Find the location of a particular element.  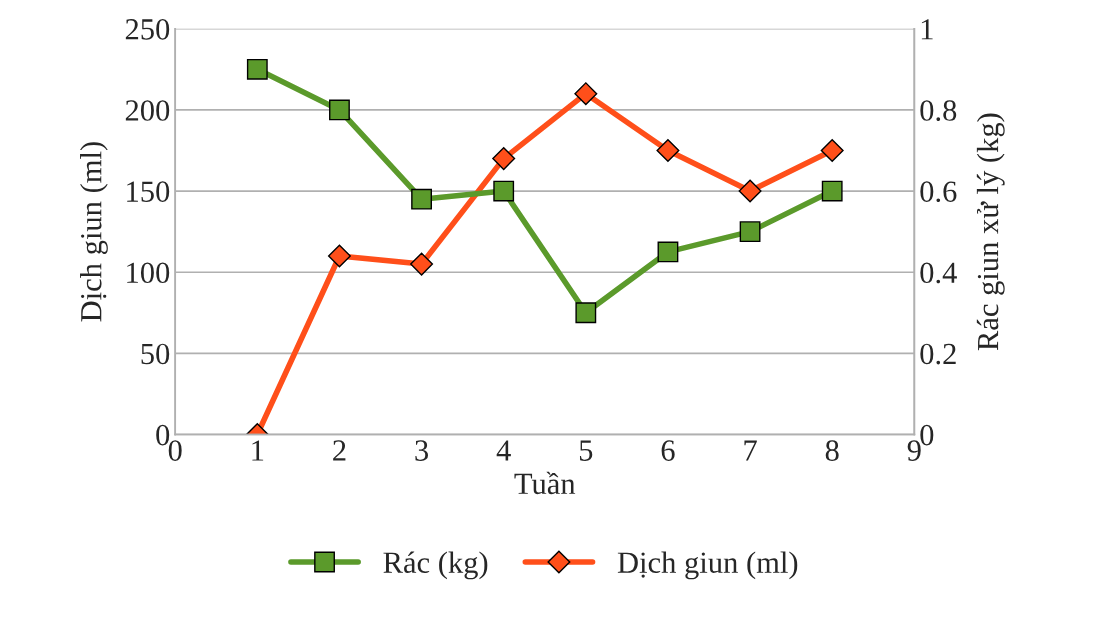

legend-label: Dịch giun (ml) is located at coordinates (707, 565).